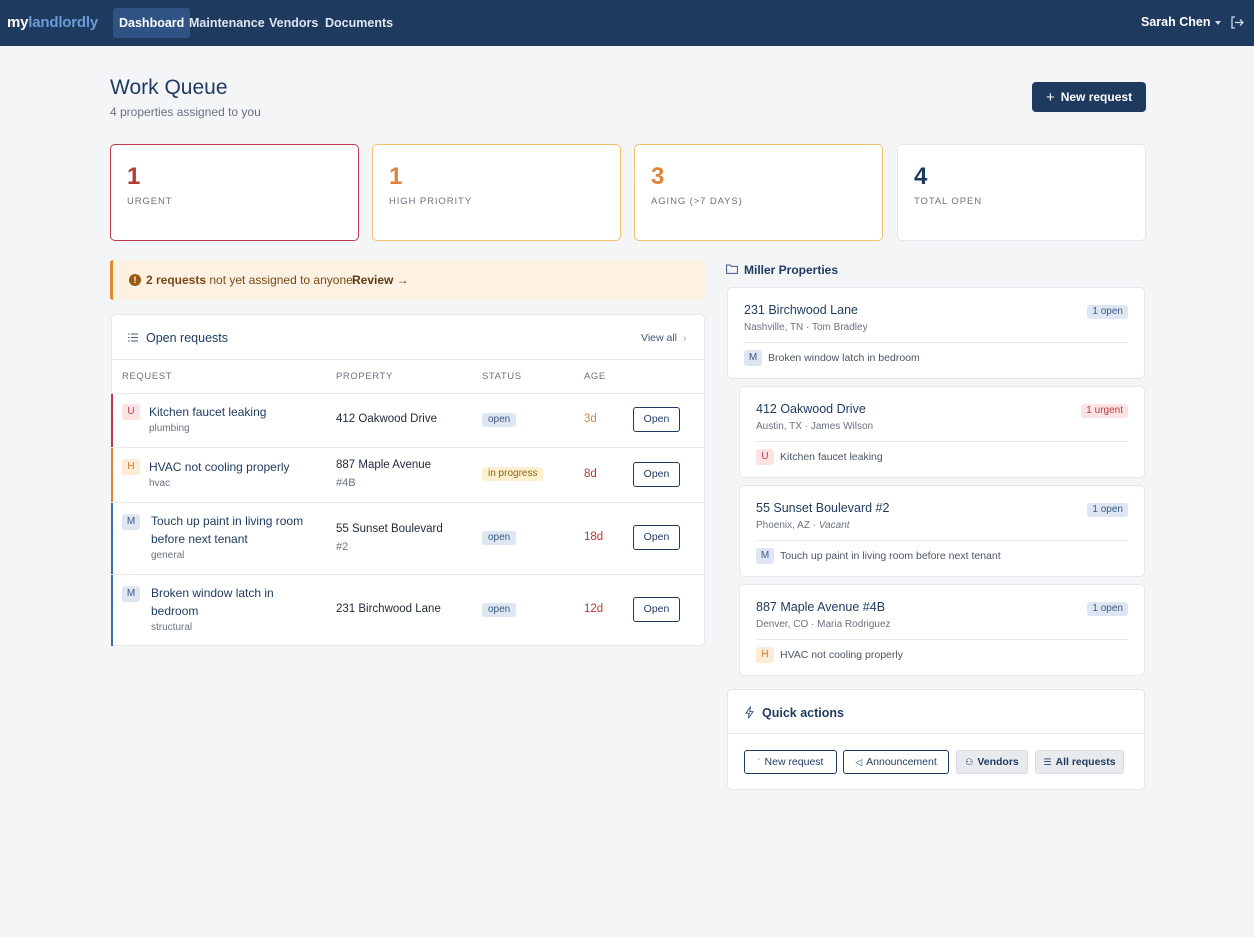  I want to click on alert-message: 2 requests not yet assigned to anyone., so click(251, 280).